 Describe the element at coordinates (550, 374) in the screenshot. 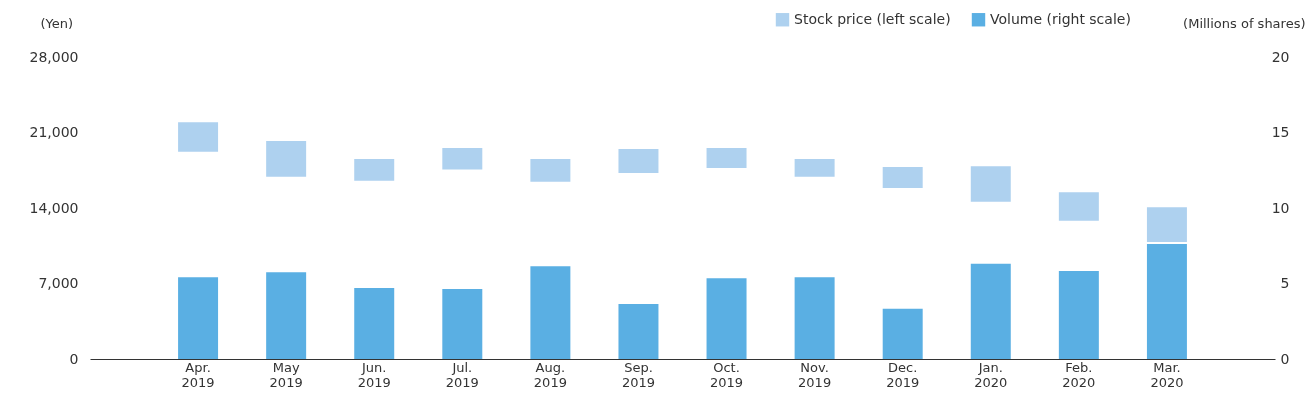

I see `x-tick-label: Aug. 2019` at that location.